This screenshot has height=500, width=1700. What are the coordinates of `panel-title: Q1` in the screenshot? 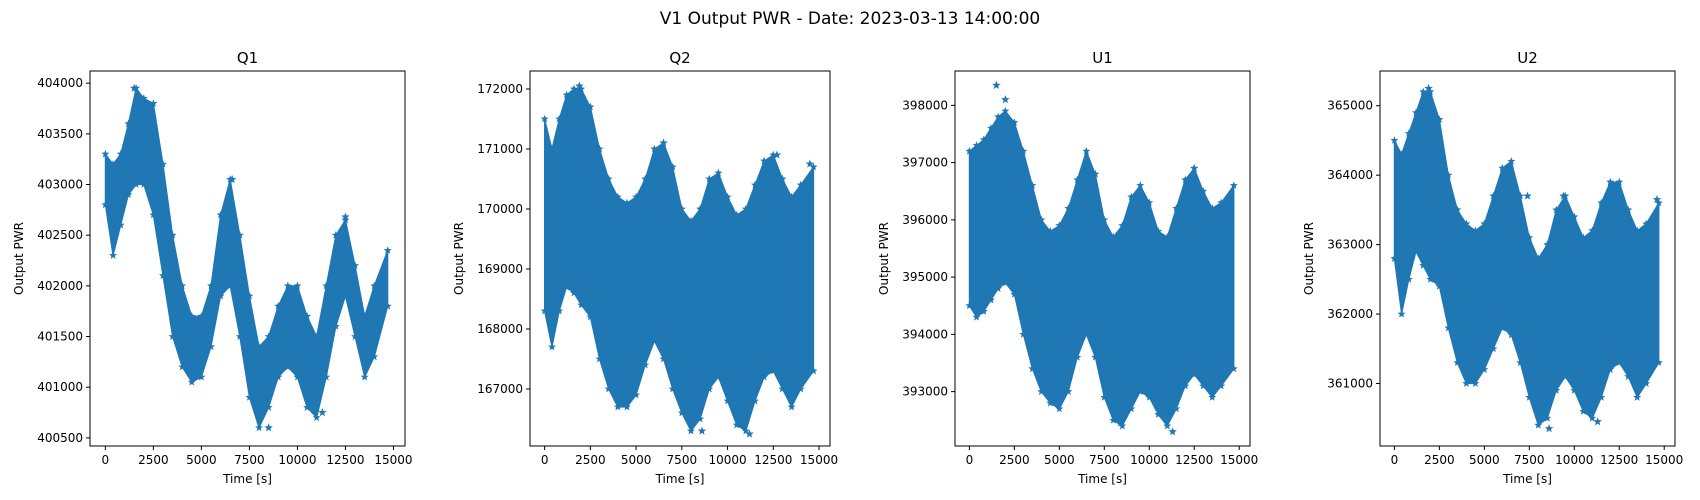 It's located at (247, 58).